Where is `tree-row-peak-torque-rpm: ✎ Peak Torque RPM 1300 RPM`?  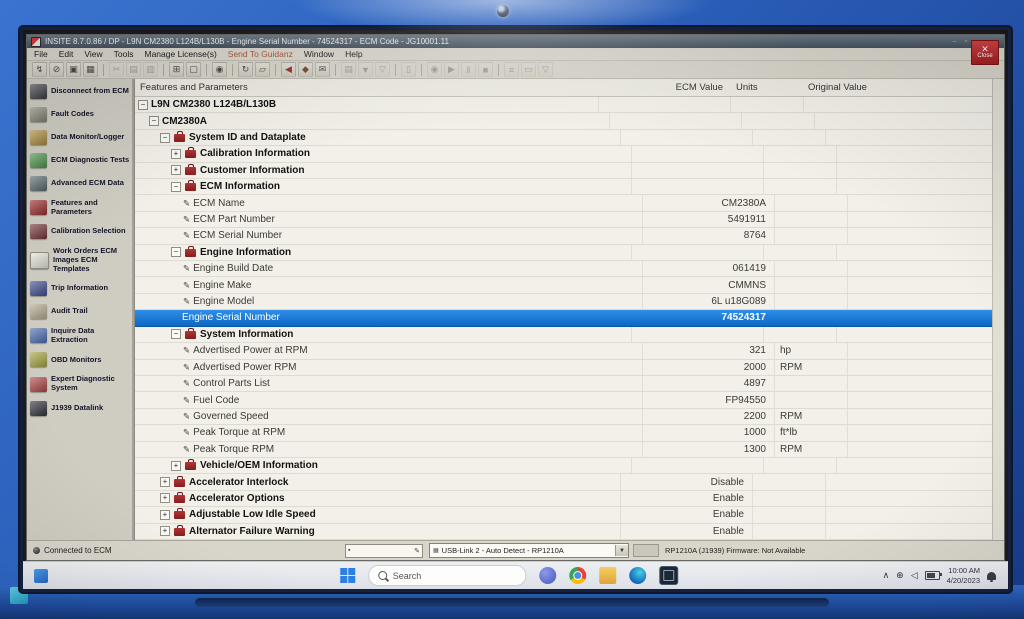
tree-row-peak-torque-rpm: ✎ Peak Torque RPM 1300 RPM is located at coordinates (563, 449).